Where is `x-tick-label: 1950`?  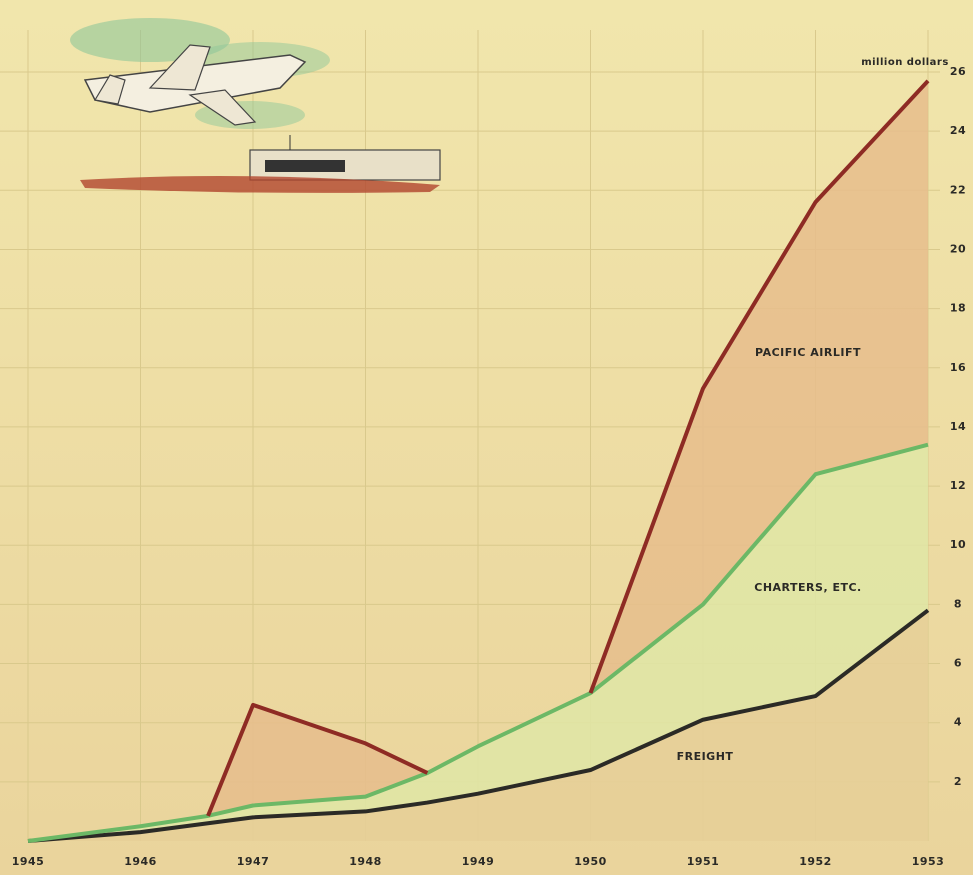
x-tick-label: 1950 is located at coordinates (590, 861).